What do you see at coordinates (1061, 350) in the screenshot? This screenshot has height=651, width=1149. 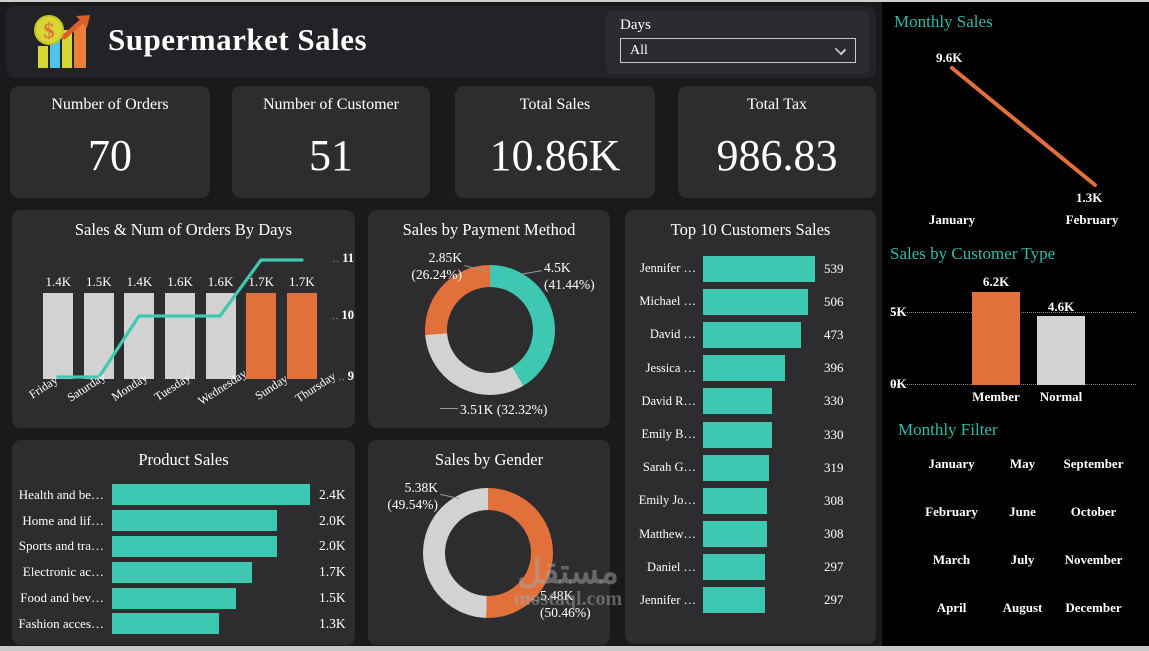 I see `bar-normal` at bounding box center [1061, 350].